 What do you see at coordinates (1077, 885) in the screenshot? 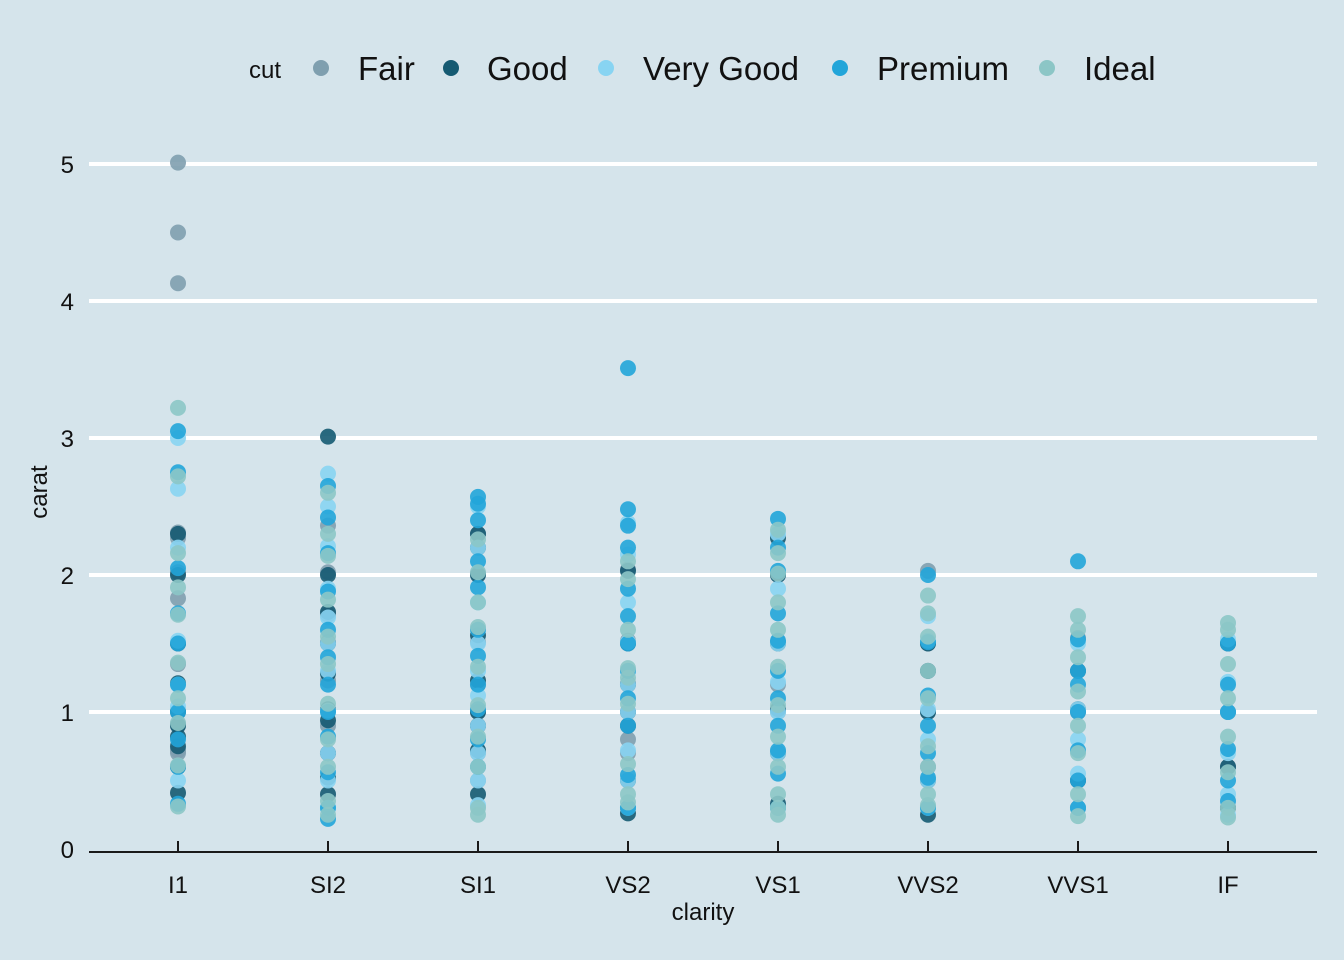
I see `x-tick-label: VVS1` at bounding box center [1077, 885].